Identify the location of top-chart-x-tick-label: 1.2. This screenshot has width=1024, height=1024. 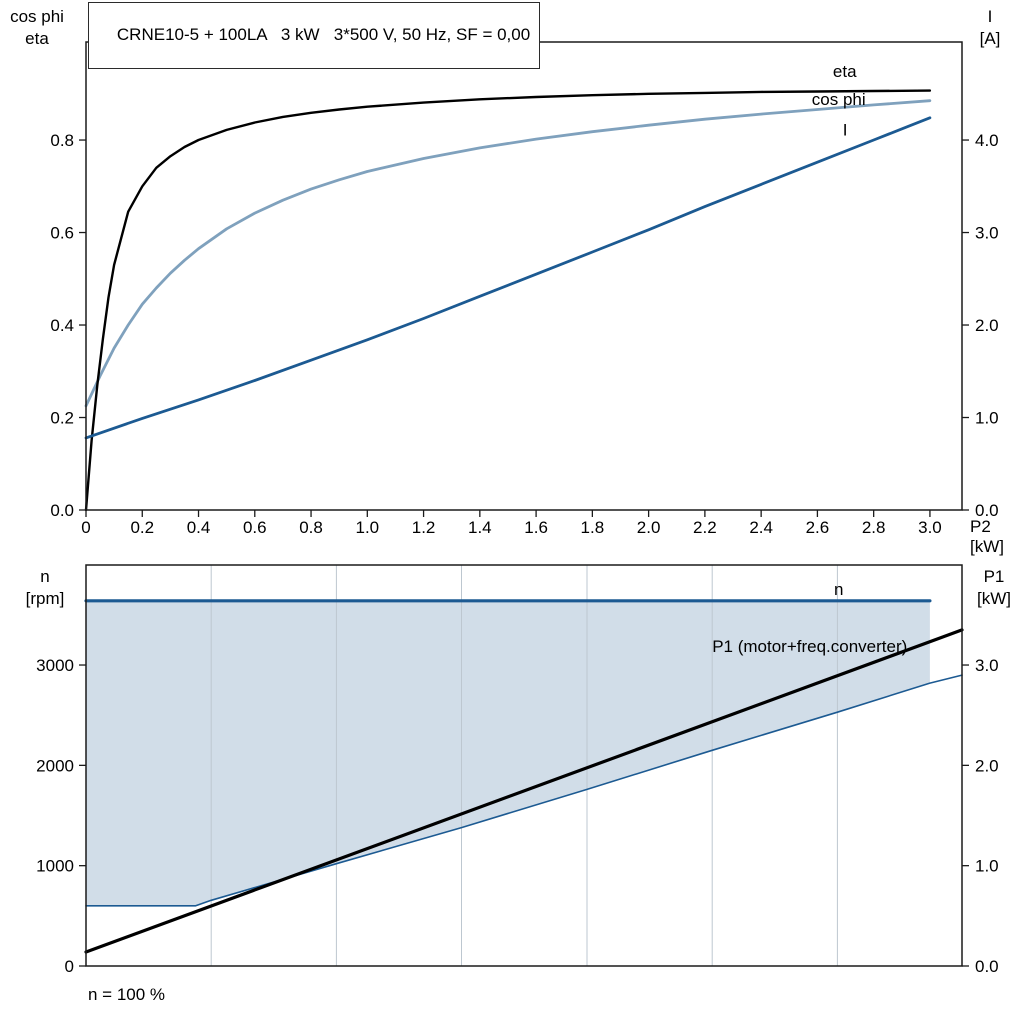
(424, 527).